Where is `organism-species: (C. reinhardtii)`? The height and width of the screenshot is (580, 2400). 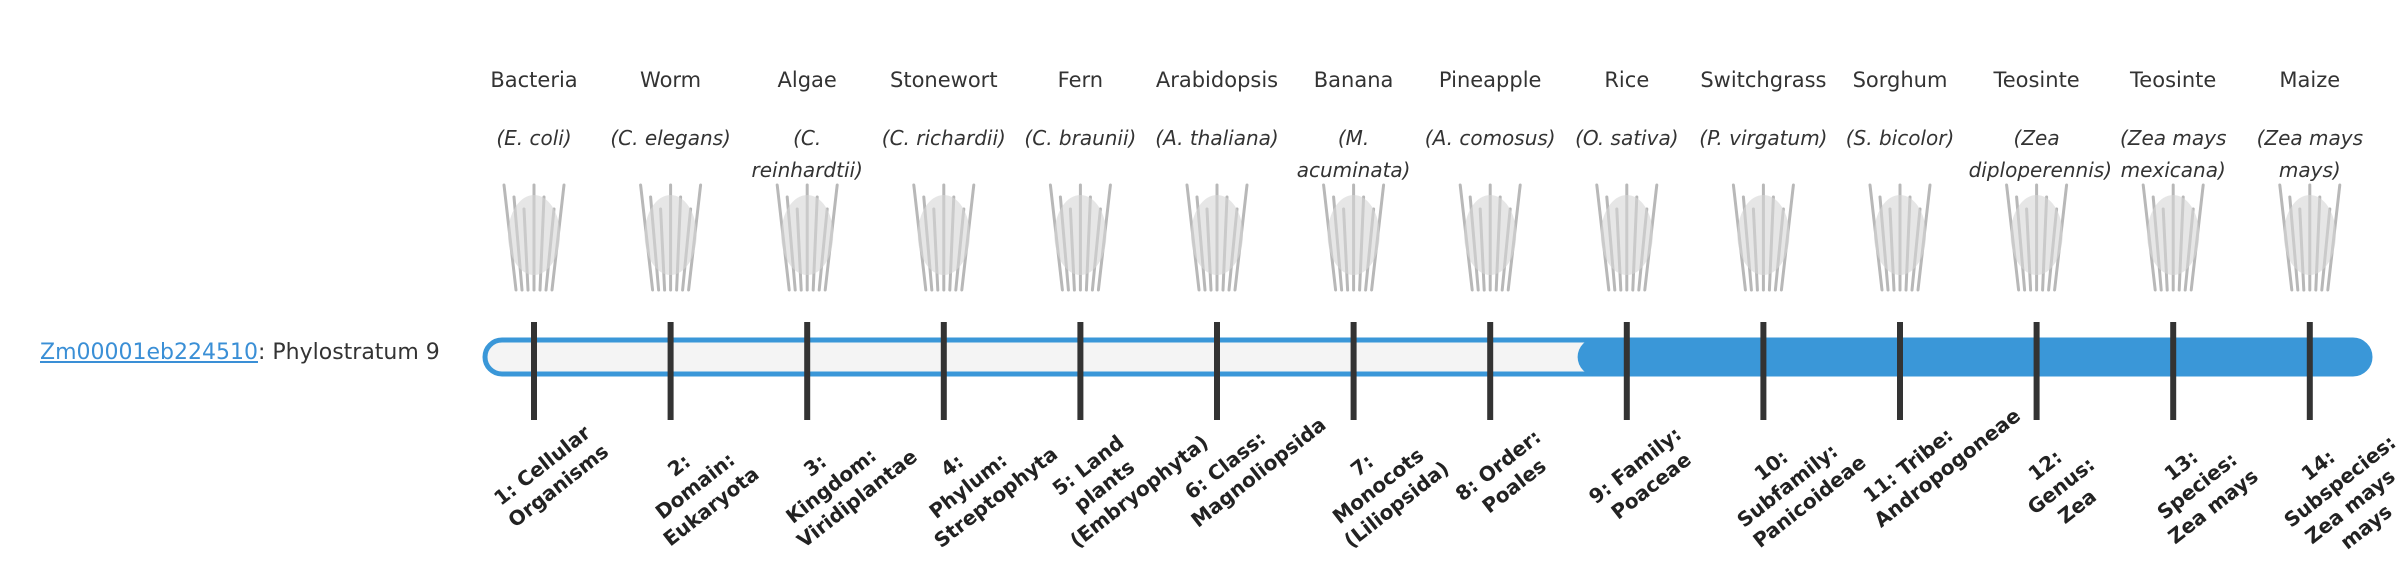 organism-species: (C. reinhardtii) is located at coordinates (807, 154).